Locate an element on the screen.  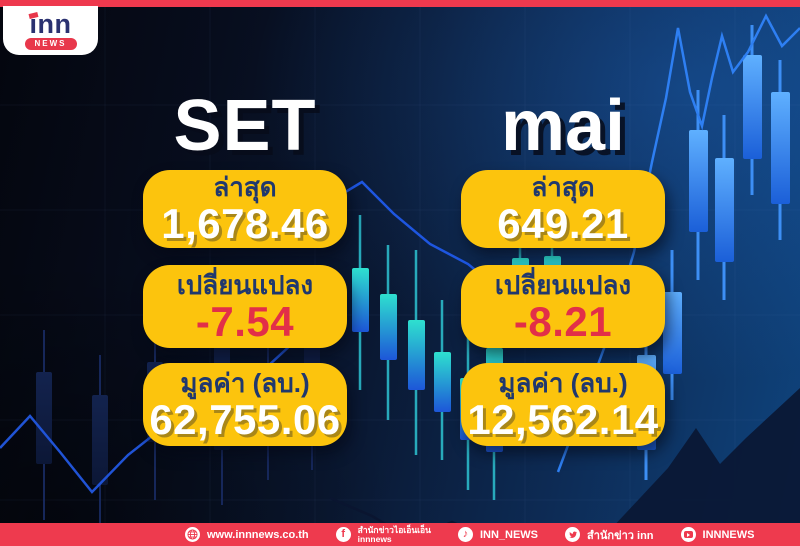
set-change-value: -7.54 is located at coordinates (245, 321).